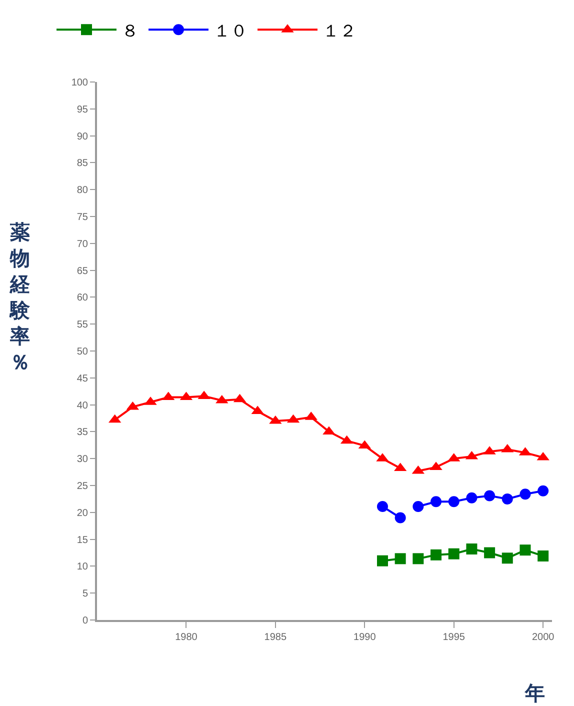  What do you see at coordinates (82, 540) in the screenshot?
I see `y-tick-label: 15` at bounding box center [82, 540].